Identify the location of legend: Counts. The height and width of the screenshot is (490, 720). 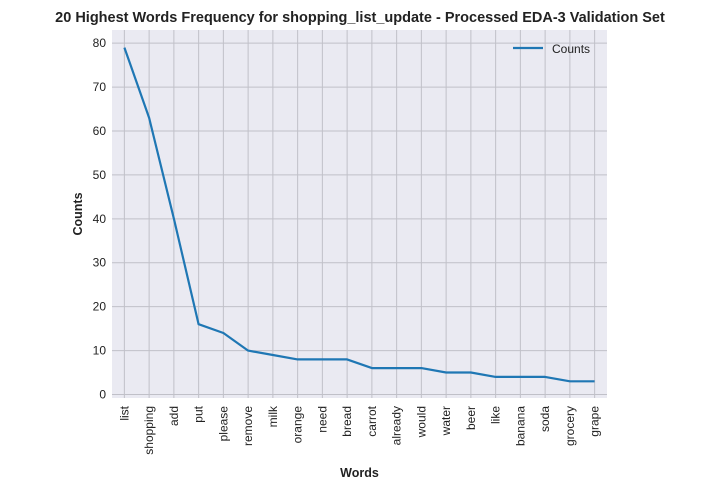
(551, 49).